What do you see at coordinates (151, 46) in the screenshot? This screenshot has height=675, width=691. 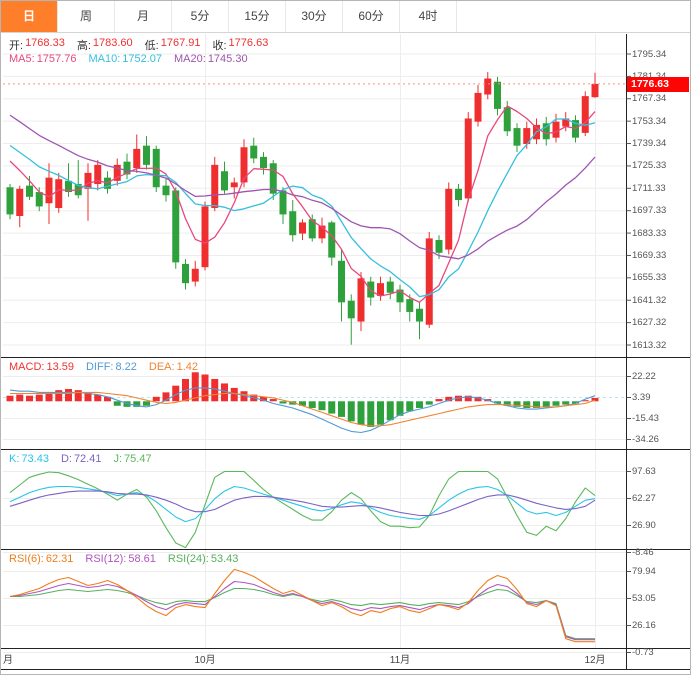 I see `legend-label: 低:` at bounding box center [151, 46].